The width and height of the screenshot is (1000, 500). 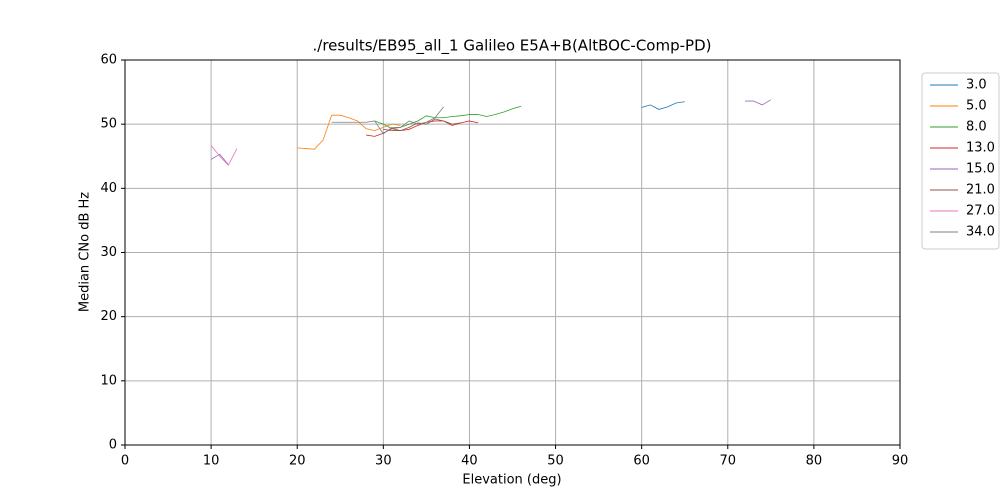 I want to click on x-tick-label: 10, so click(x=211, y=461).